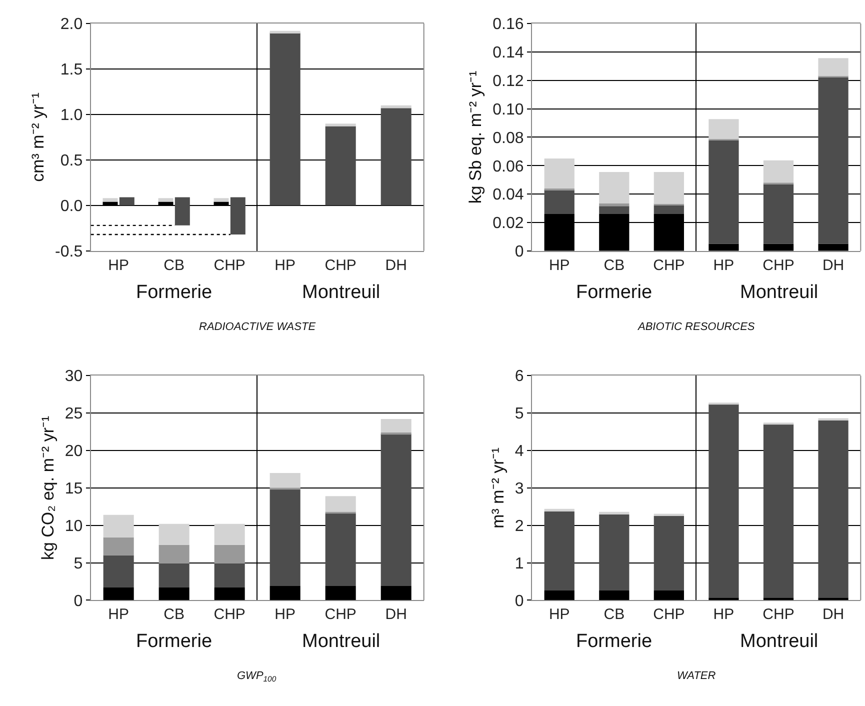  What do you see at coordinates (38, 137) in the screenshot?
I see `y-axis-title: cm³ m⁻² yr⁻¹` at bounding box center [38, 137].